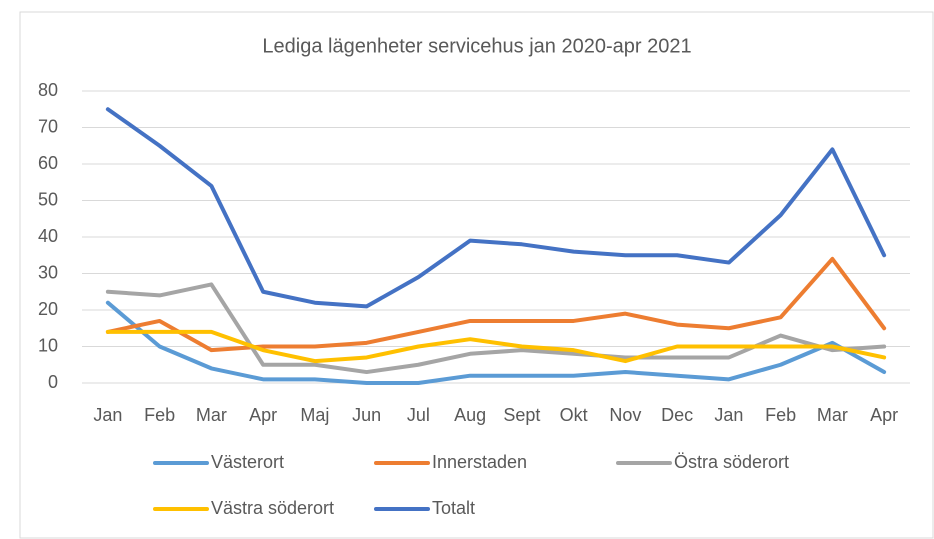  Describe the element at coordinates (48, 199) in the screenshot. I see `y-tick-label: 50` at that location.